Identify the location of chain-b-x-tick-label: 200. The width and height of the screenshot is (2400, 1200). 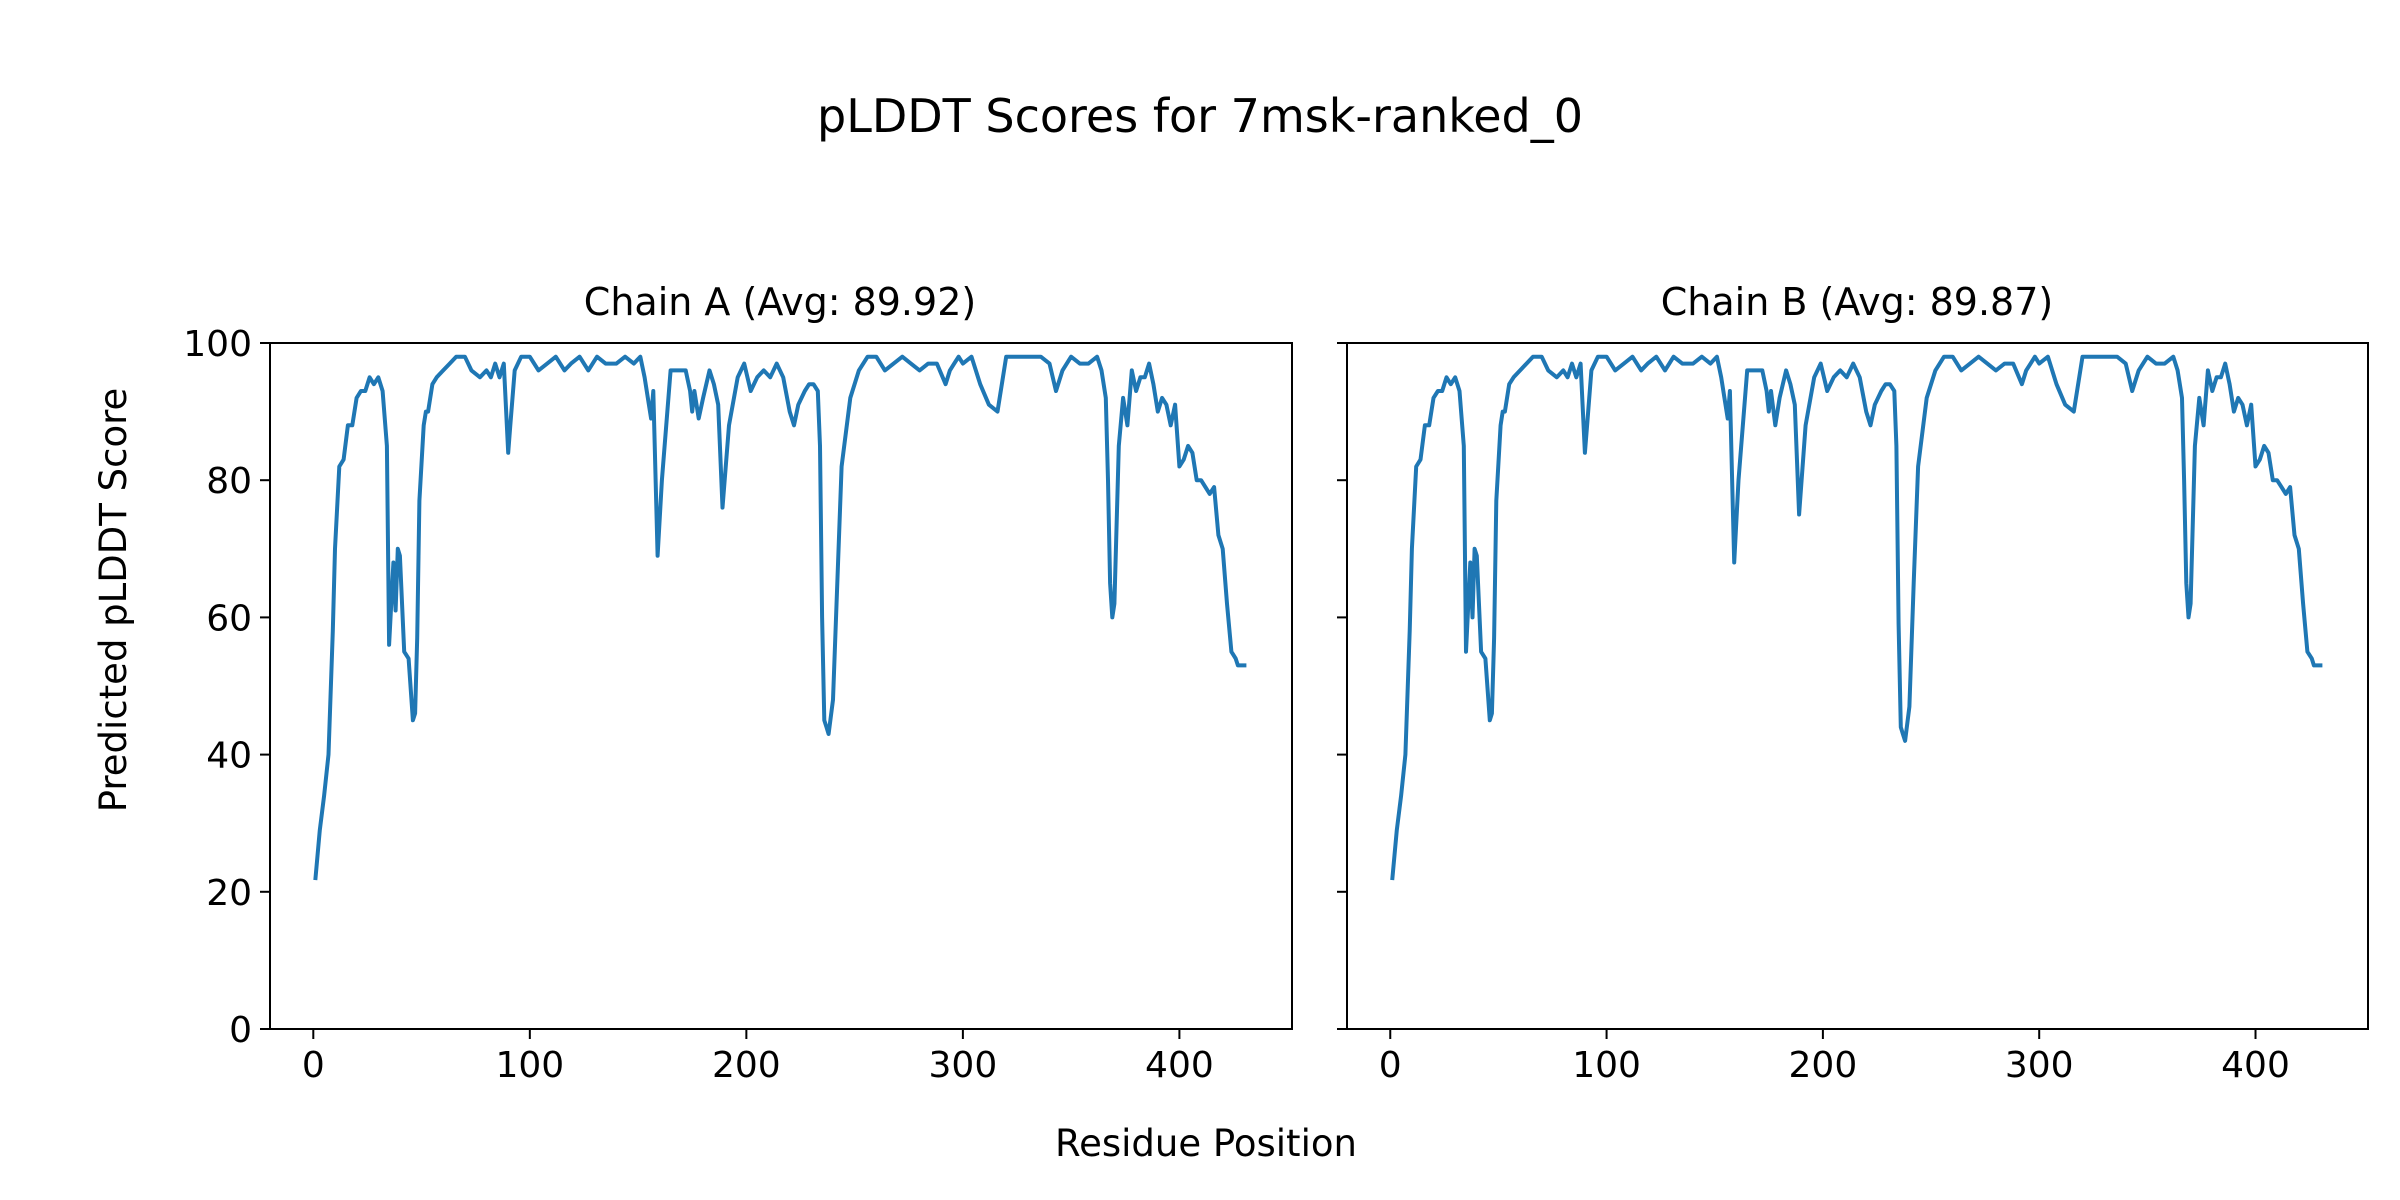
(1823, 1065).